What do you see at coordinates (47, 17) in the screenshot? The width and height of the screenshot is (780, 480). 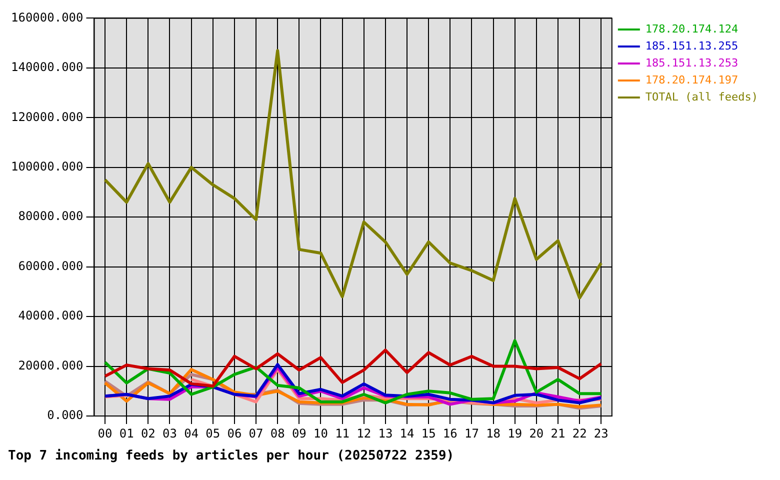 I see `y-tick-label: 160000.000` at bounding box center [47, 17].